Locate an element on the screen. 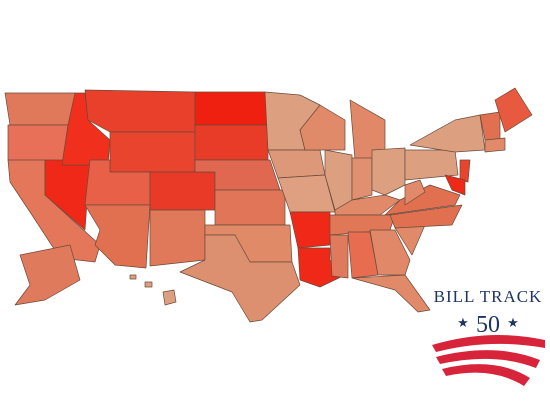 The height and width of the screenshot is (401, 550). logo: BILL TRACK ★ 50 ★ is located at coordinates (488, 336).